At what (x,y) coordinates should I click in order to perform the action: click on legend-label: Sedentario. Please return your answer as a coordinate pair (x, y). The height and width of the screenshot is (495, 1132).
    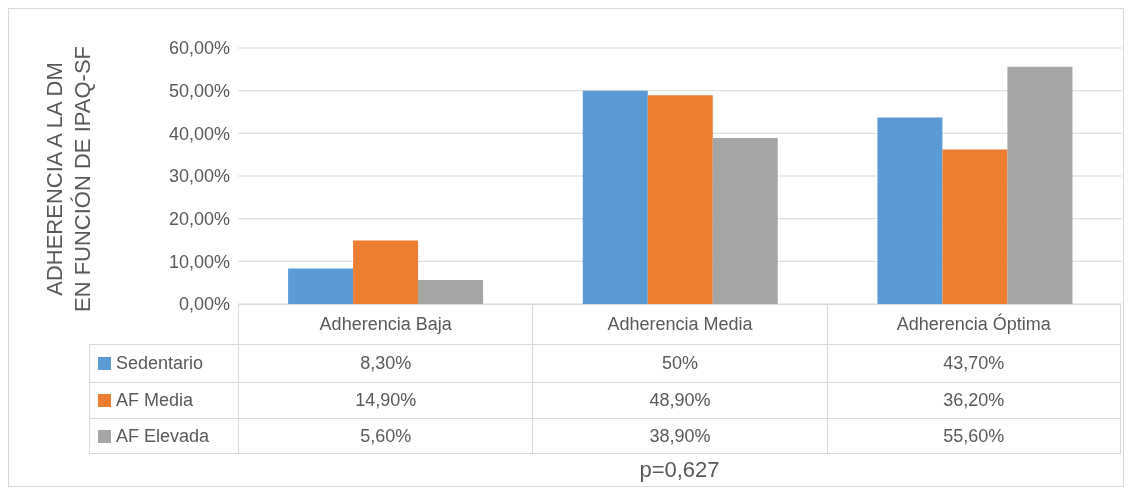
    Looking at the image, I should click on (160, 363).